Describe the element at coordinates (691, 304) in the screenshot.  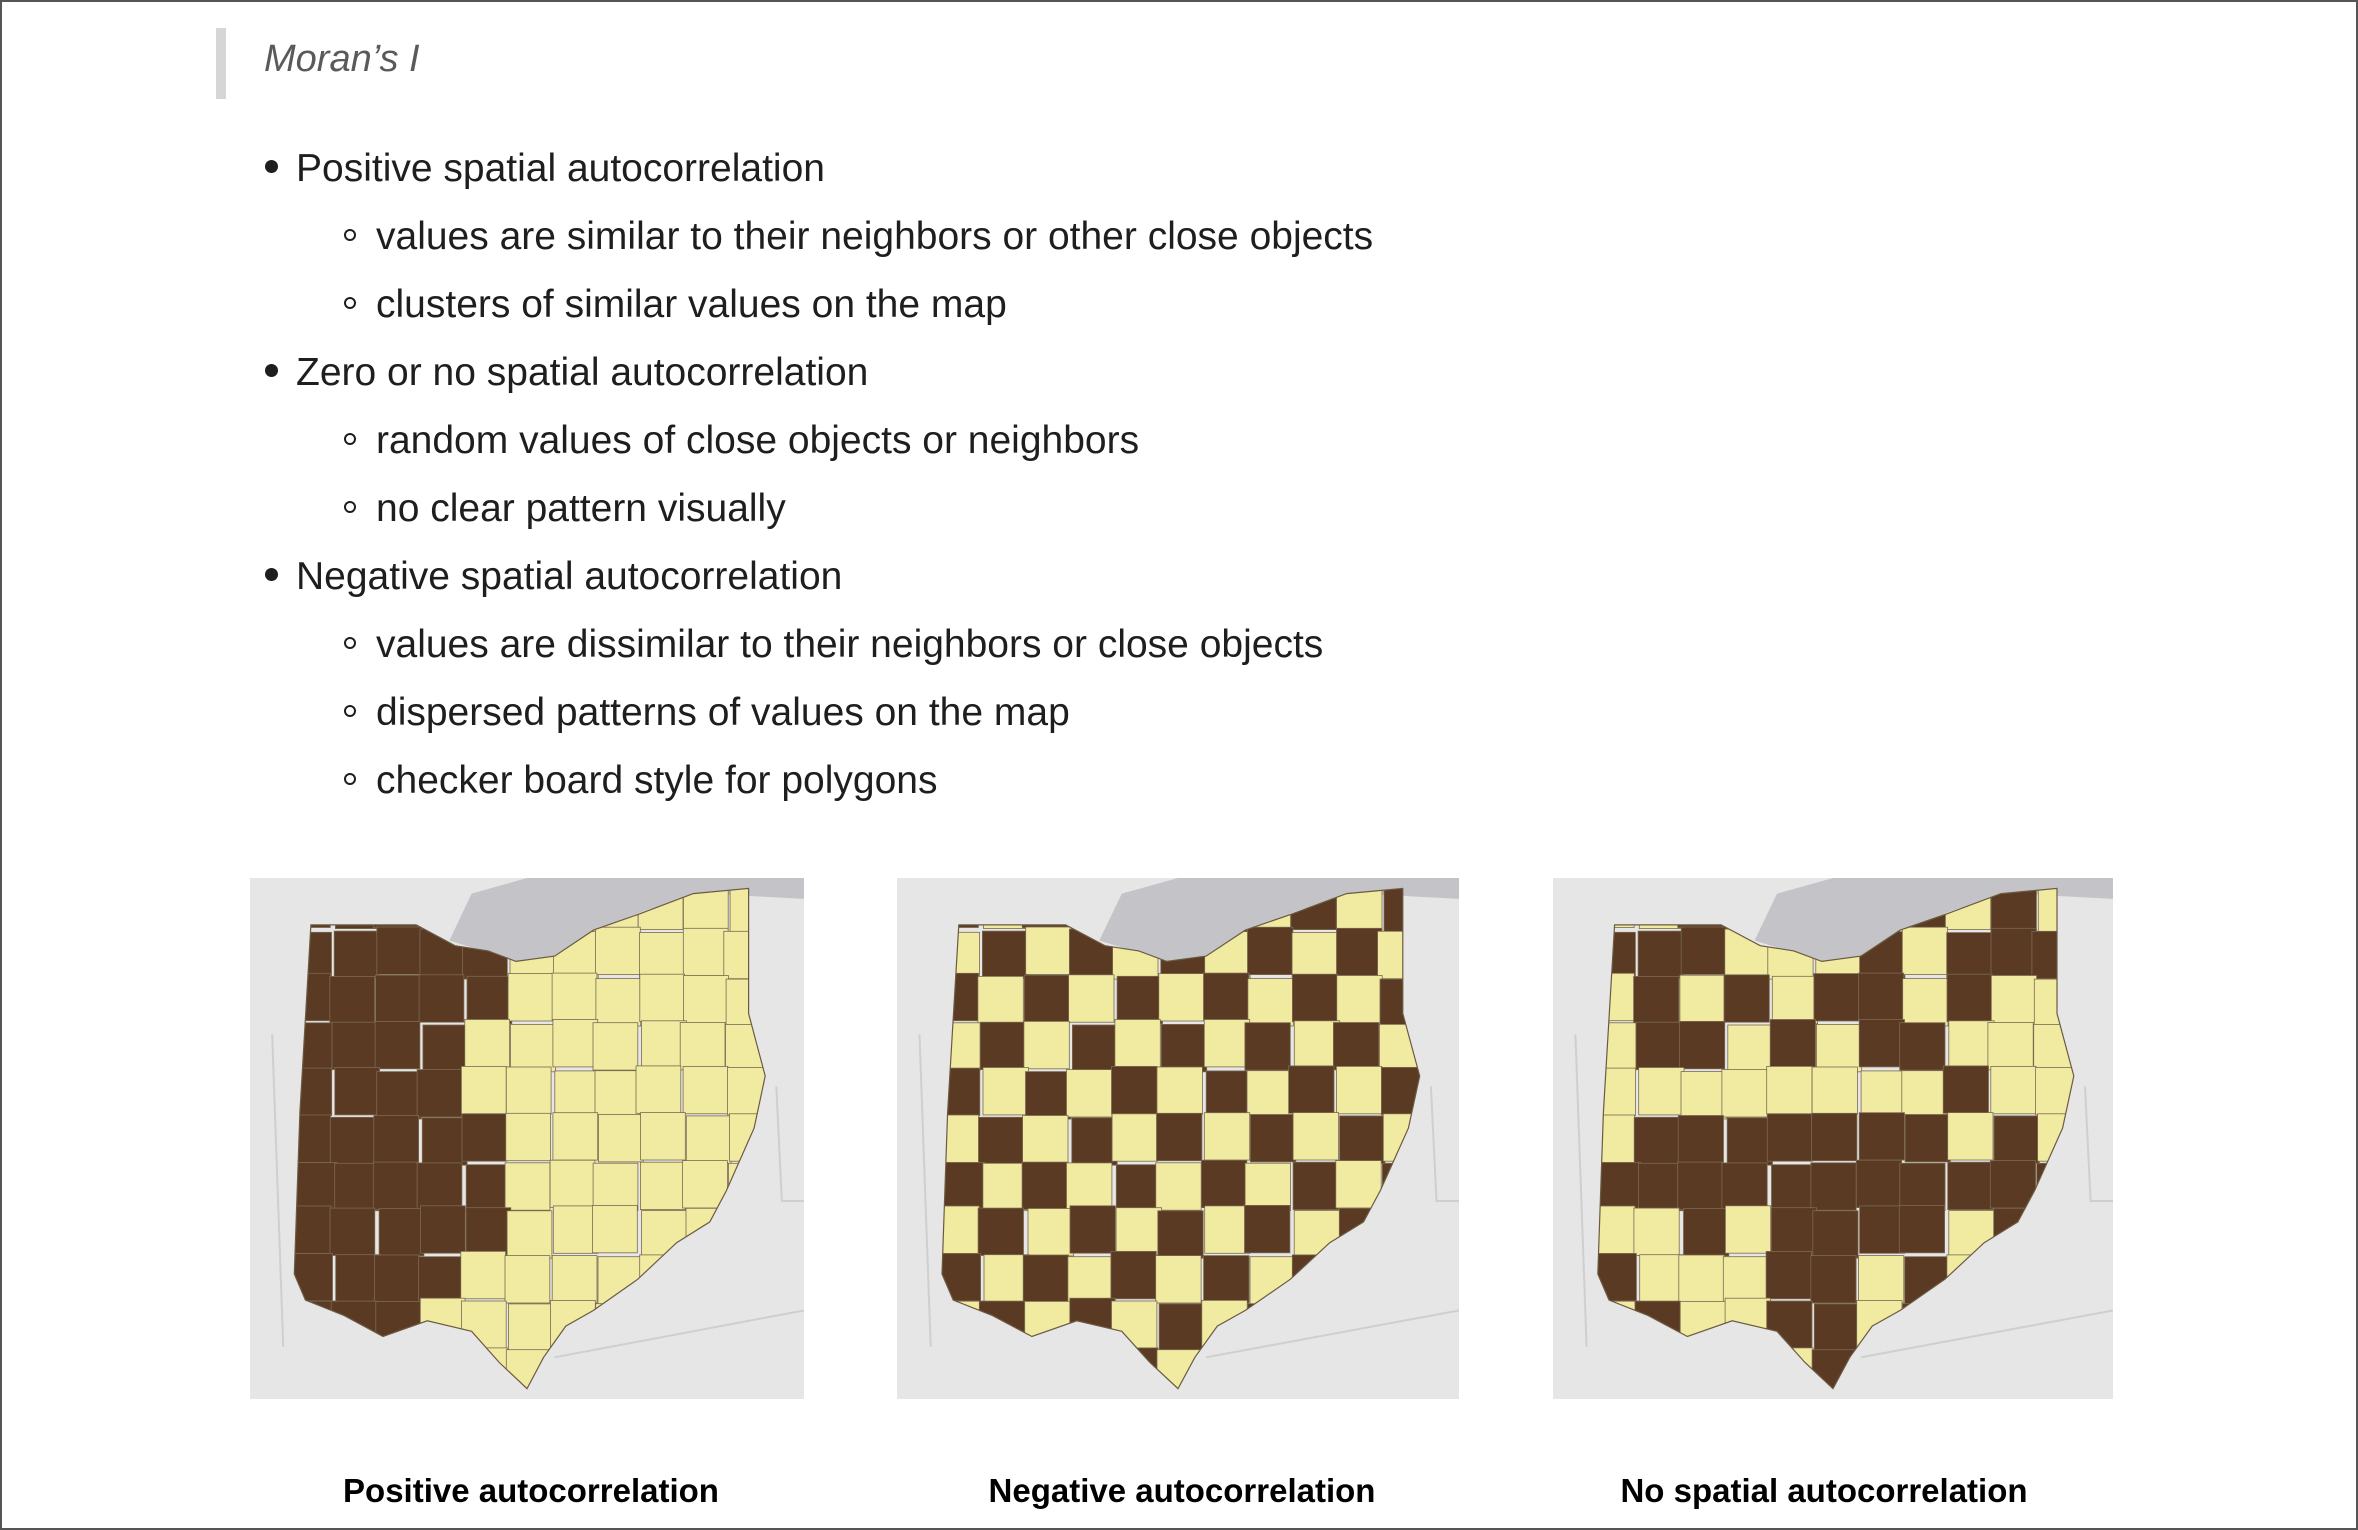
I see `sub-bullet-item: clusters of similar values on the map` at that location.